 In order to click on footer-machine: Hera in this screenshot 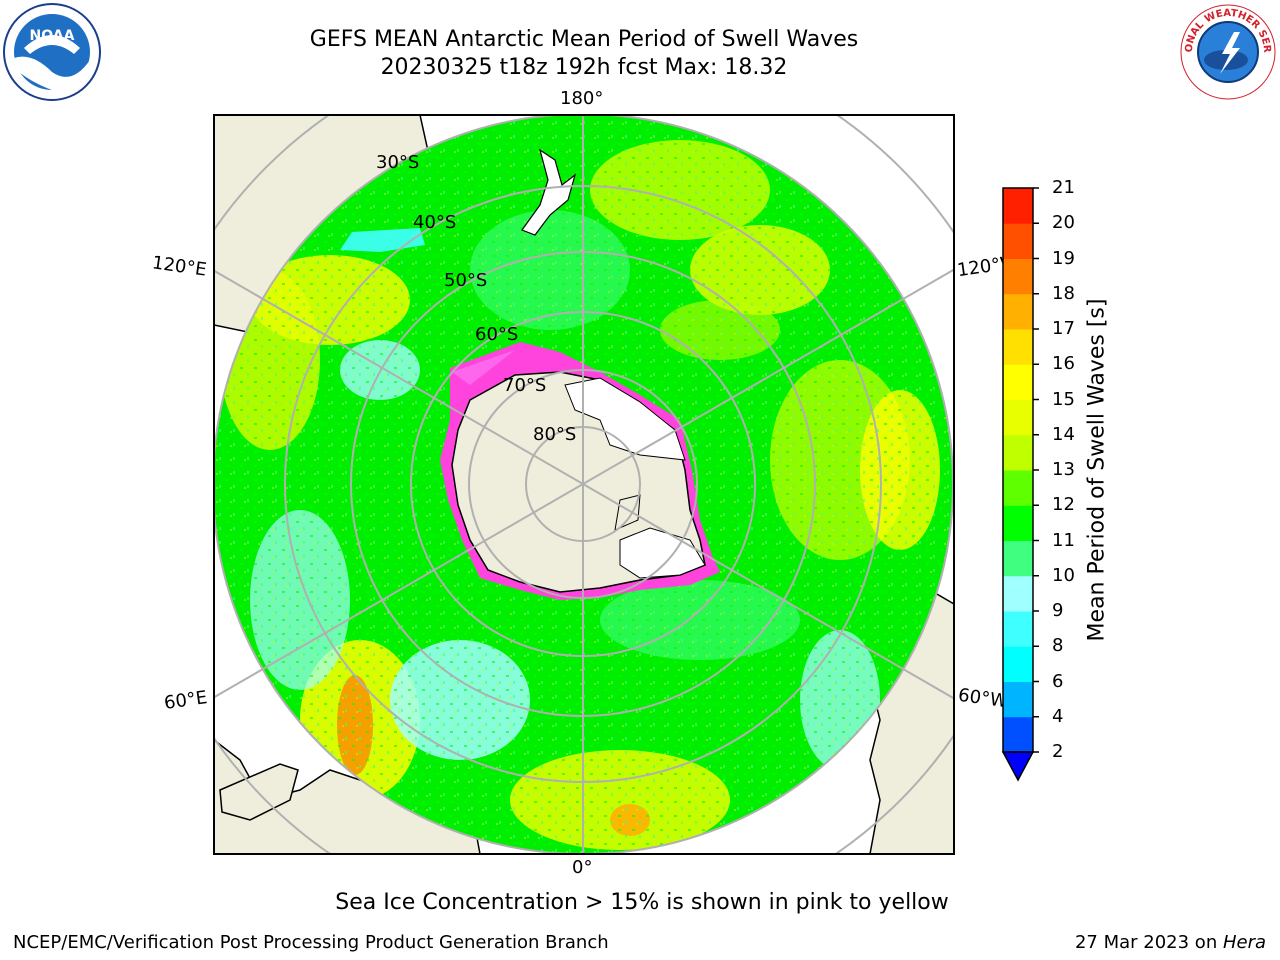, I will do `click(1244, 942)`.